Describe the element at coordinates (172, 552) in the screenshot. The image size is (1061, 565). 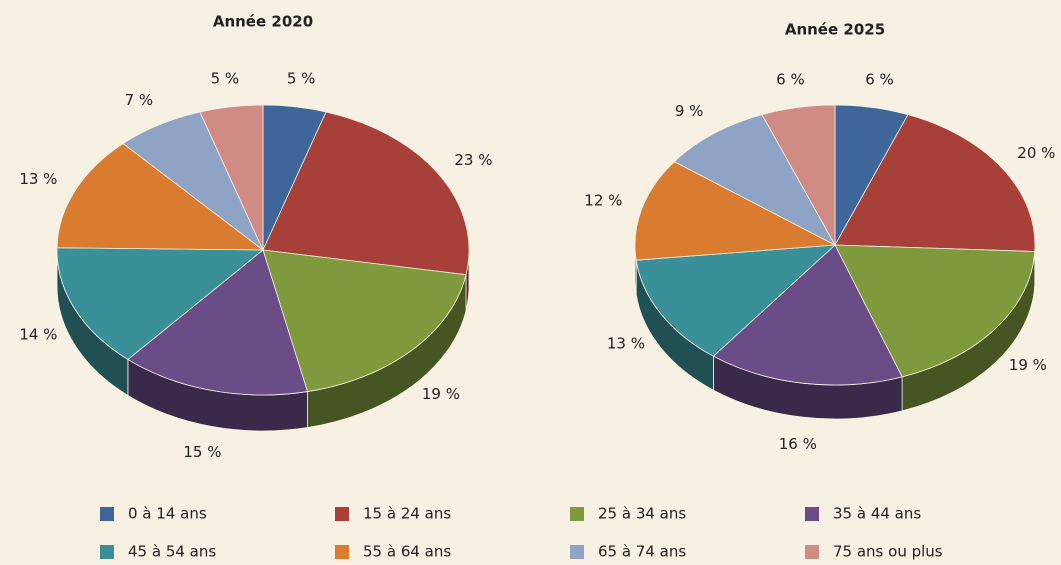
I see `legend-label: 45 à 54 ans` at that location.